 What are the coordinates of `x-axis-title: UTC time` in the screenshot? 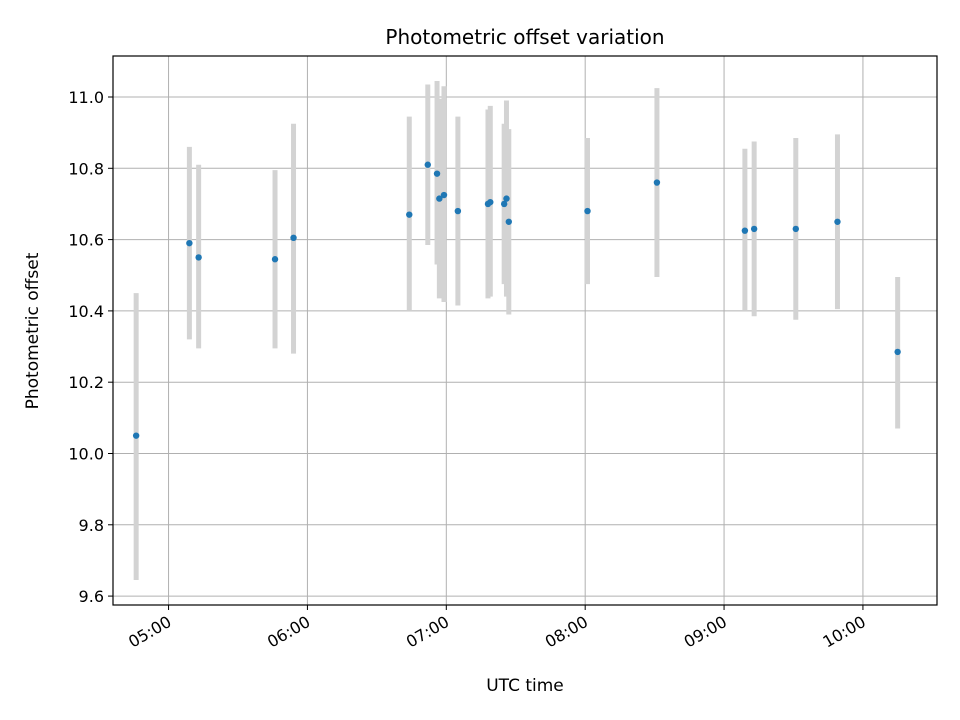 It's located at (525, 686).